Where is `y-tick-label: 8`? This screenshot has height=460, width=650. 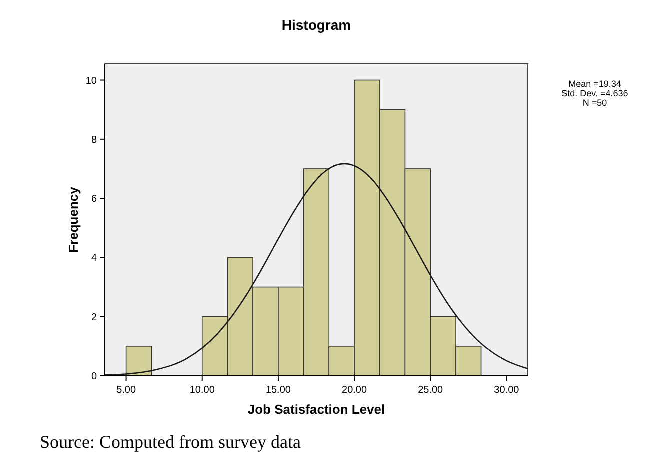 y-tick-label: 8 is located at coordinates (94, 140).